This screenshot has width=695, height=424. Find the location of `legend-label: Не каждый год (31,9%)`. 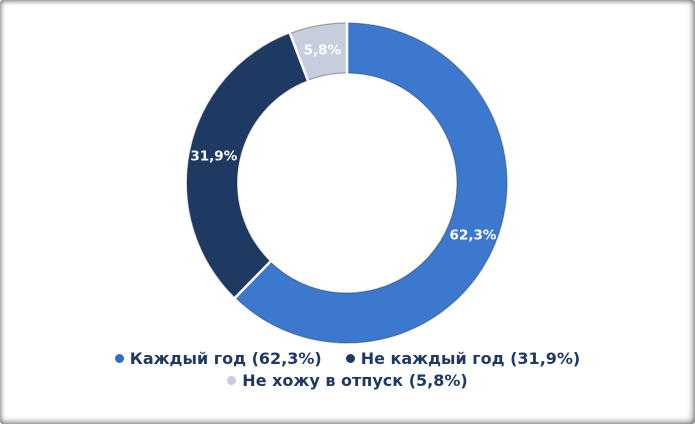

legend-label: Не каждый год (31,9%) is located at coordinates (470, 358).